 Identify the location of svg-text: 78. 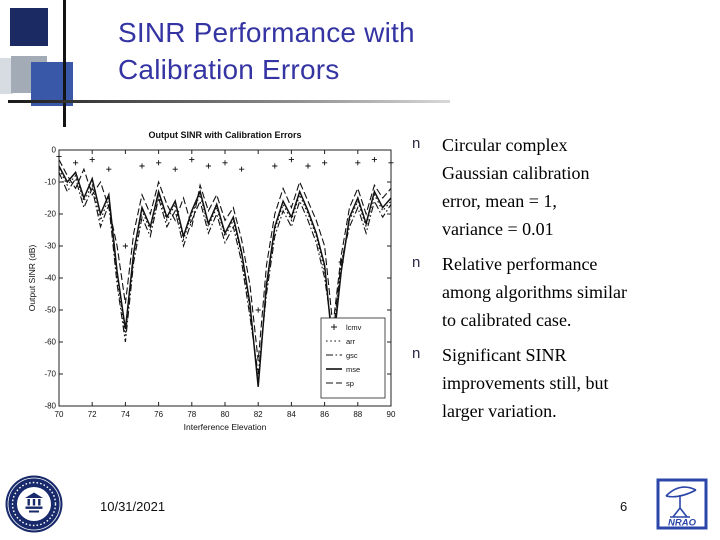
(191, 414).